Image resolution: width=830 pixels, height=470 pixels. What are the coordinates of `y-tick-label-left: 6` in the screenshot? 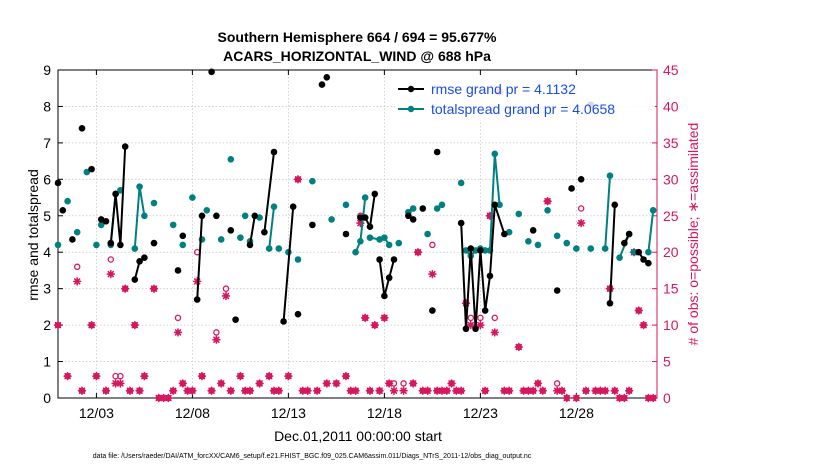 It's located at (47, 179).